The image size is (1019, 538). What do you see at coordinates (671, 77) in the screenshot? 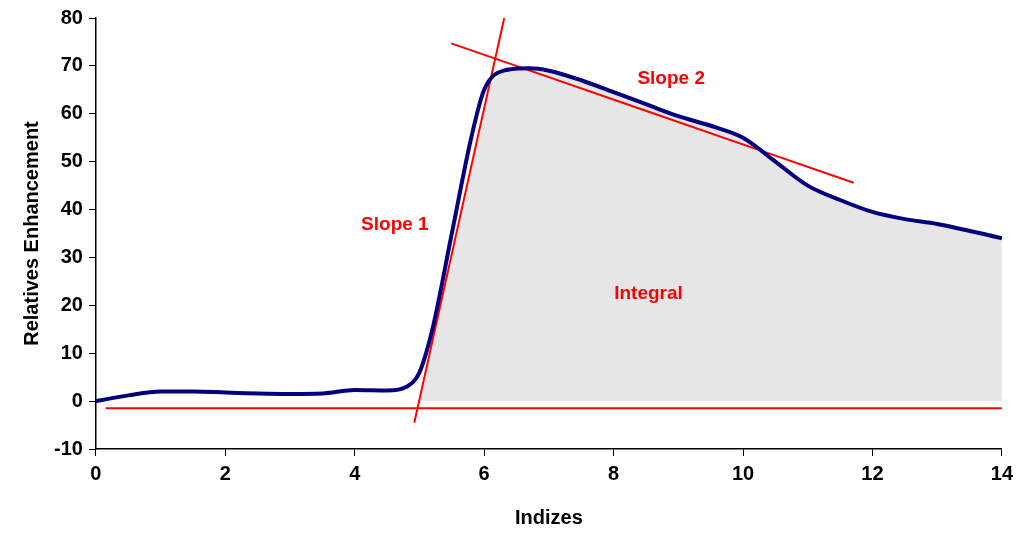
I see `annotation: Slope 2` at bounding box center [671, 77].